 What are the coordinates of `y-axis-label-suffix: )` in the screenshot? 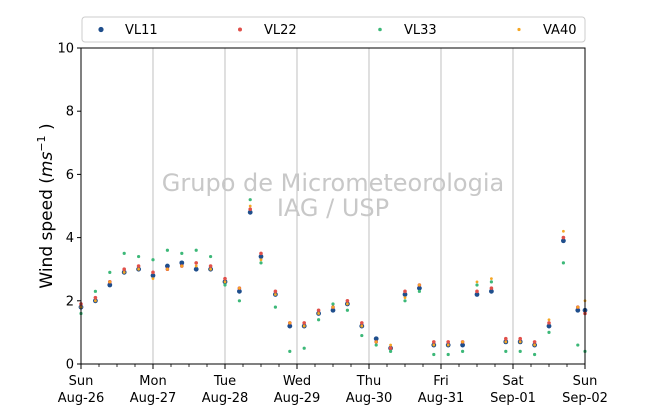 It's located at (47, 129).